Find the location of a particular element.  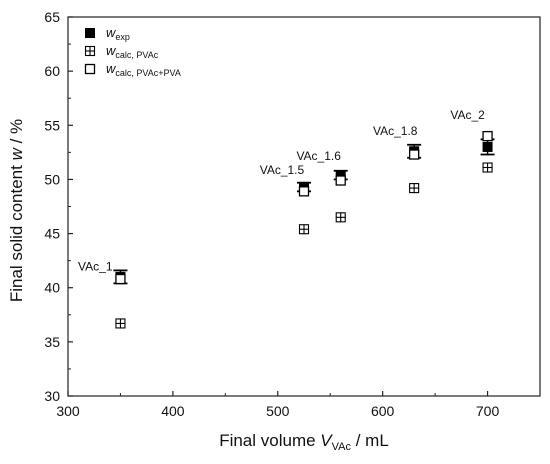

point-annotation: VAc_1.8 is located at coordinates (395, 131).